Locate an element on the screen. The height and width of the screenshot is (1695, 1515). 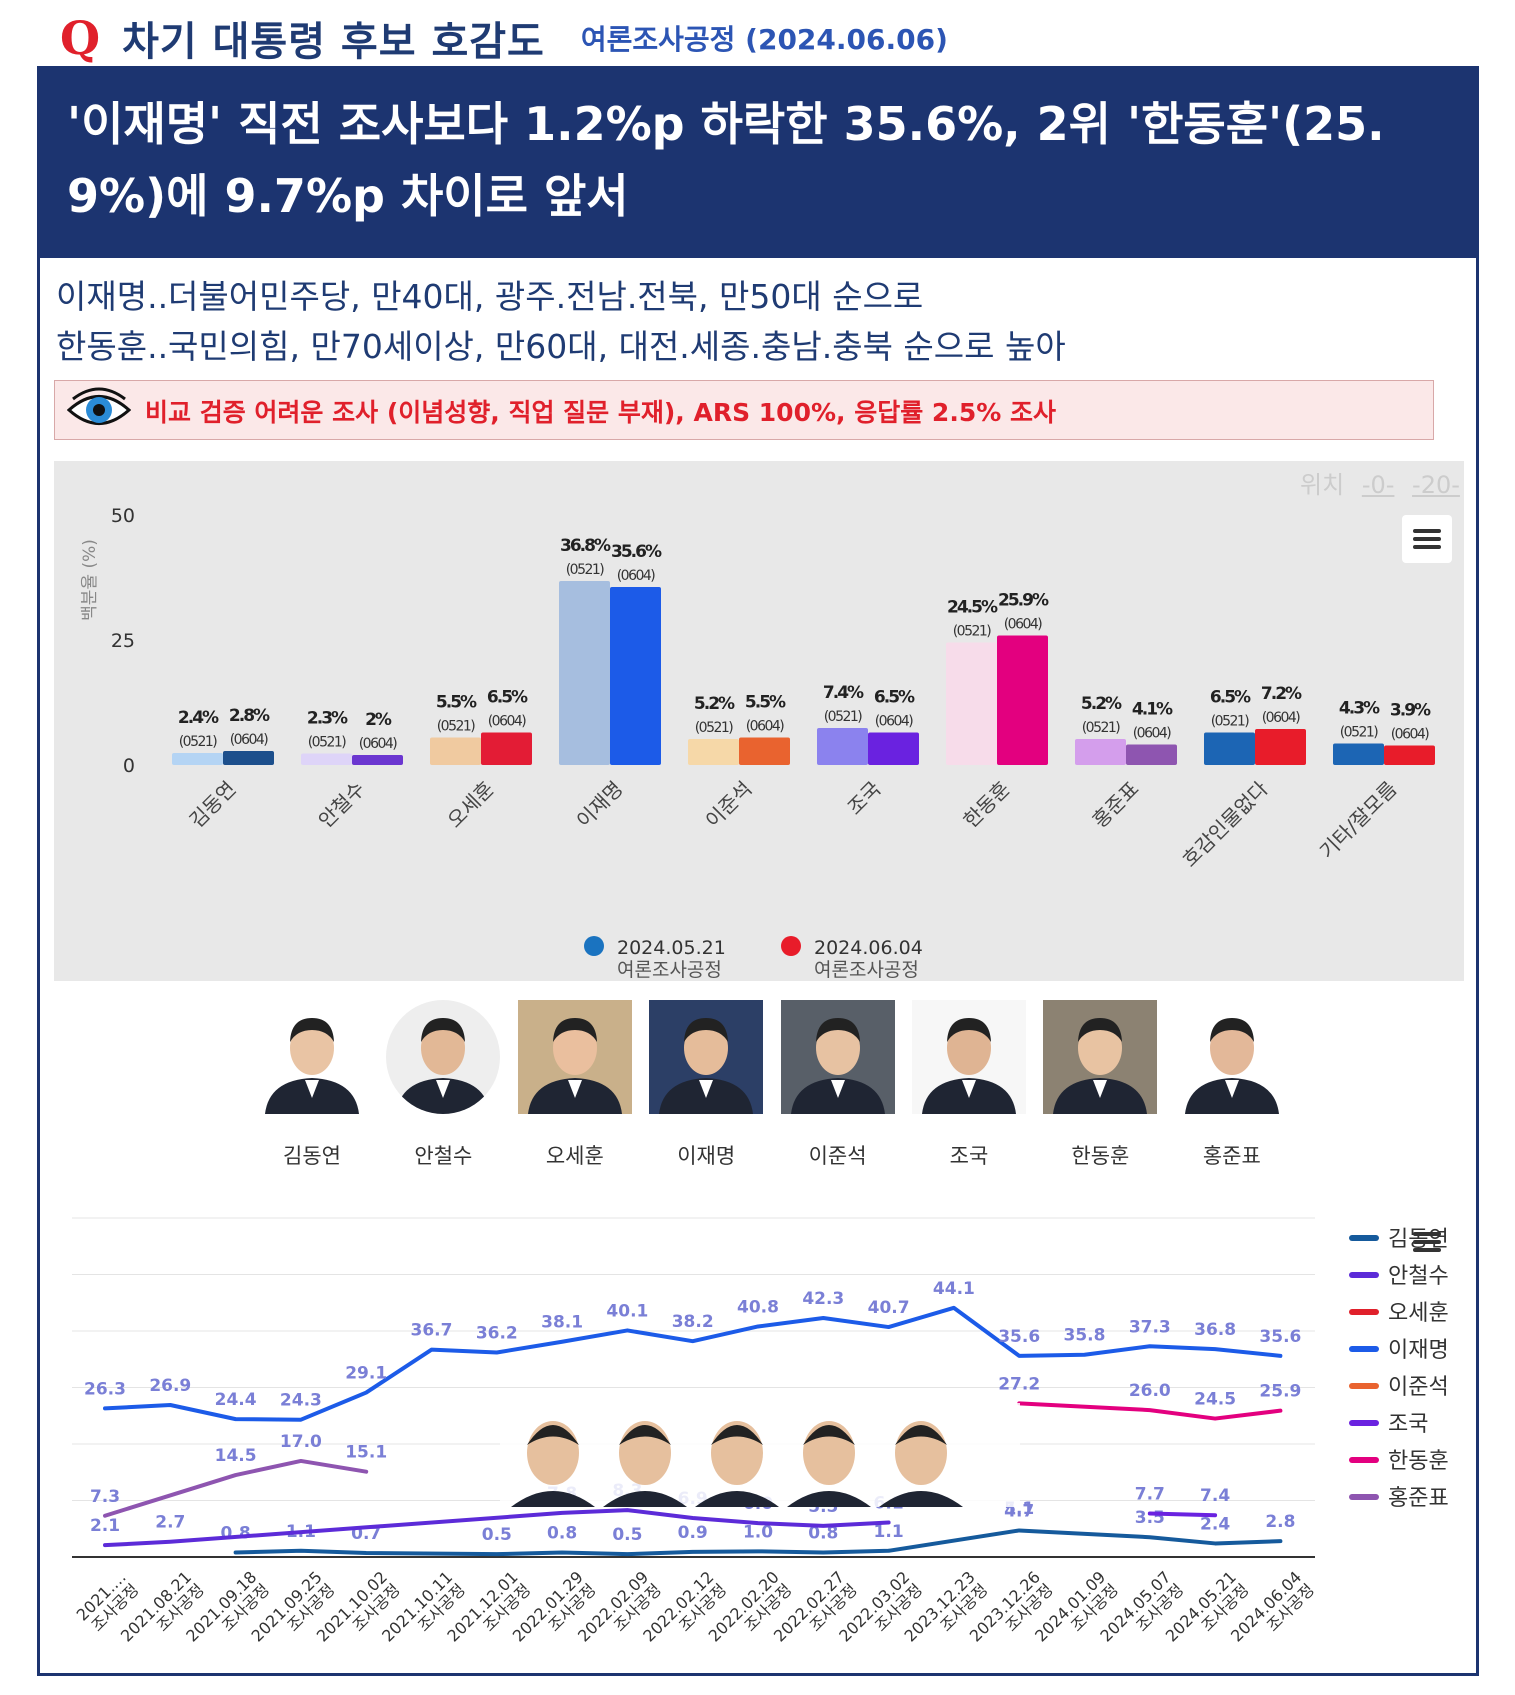
legend-label: 2024.06.04 is located at coordinates (868, 948).